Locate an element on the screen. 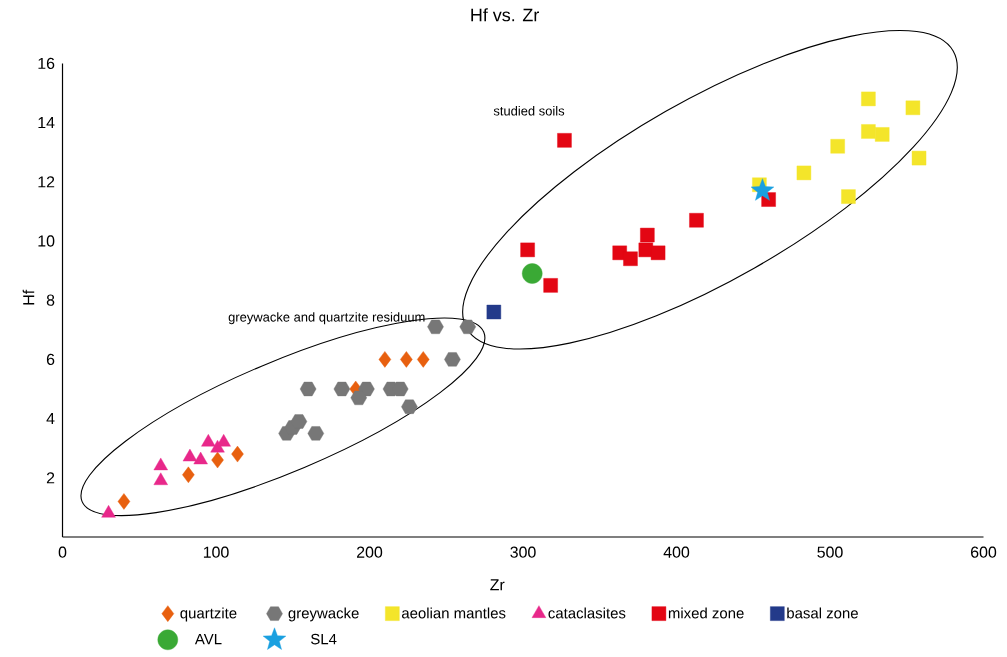 The width and height of the screenshot is (1007, 657). legend-label: basal zone is located at coordinates (822, 613).